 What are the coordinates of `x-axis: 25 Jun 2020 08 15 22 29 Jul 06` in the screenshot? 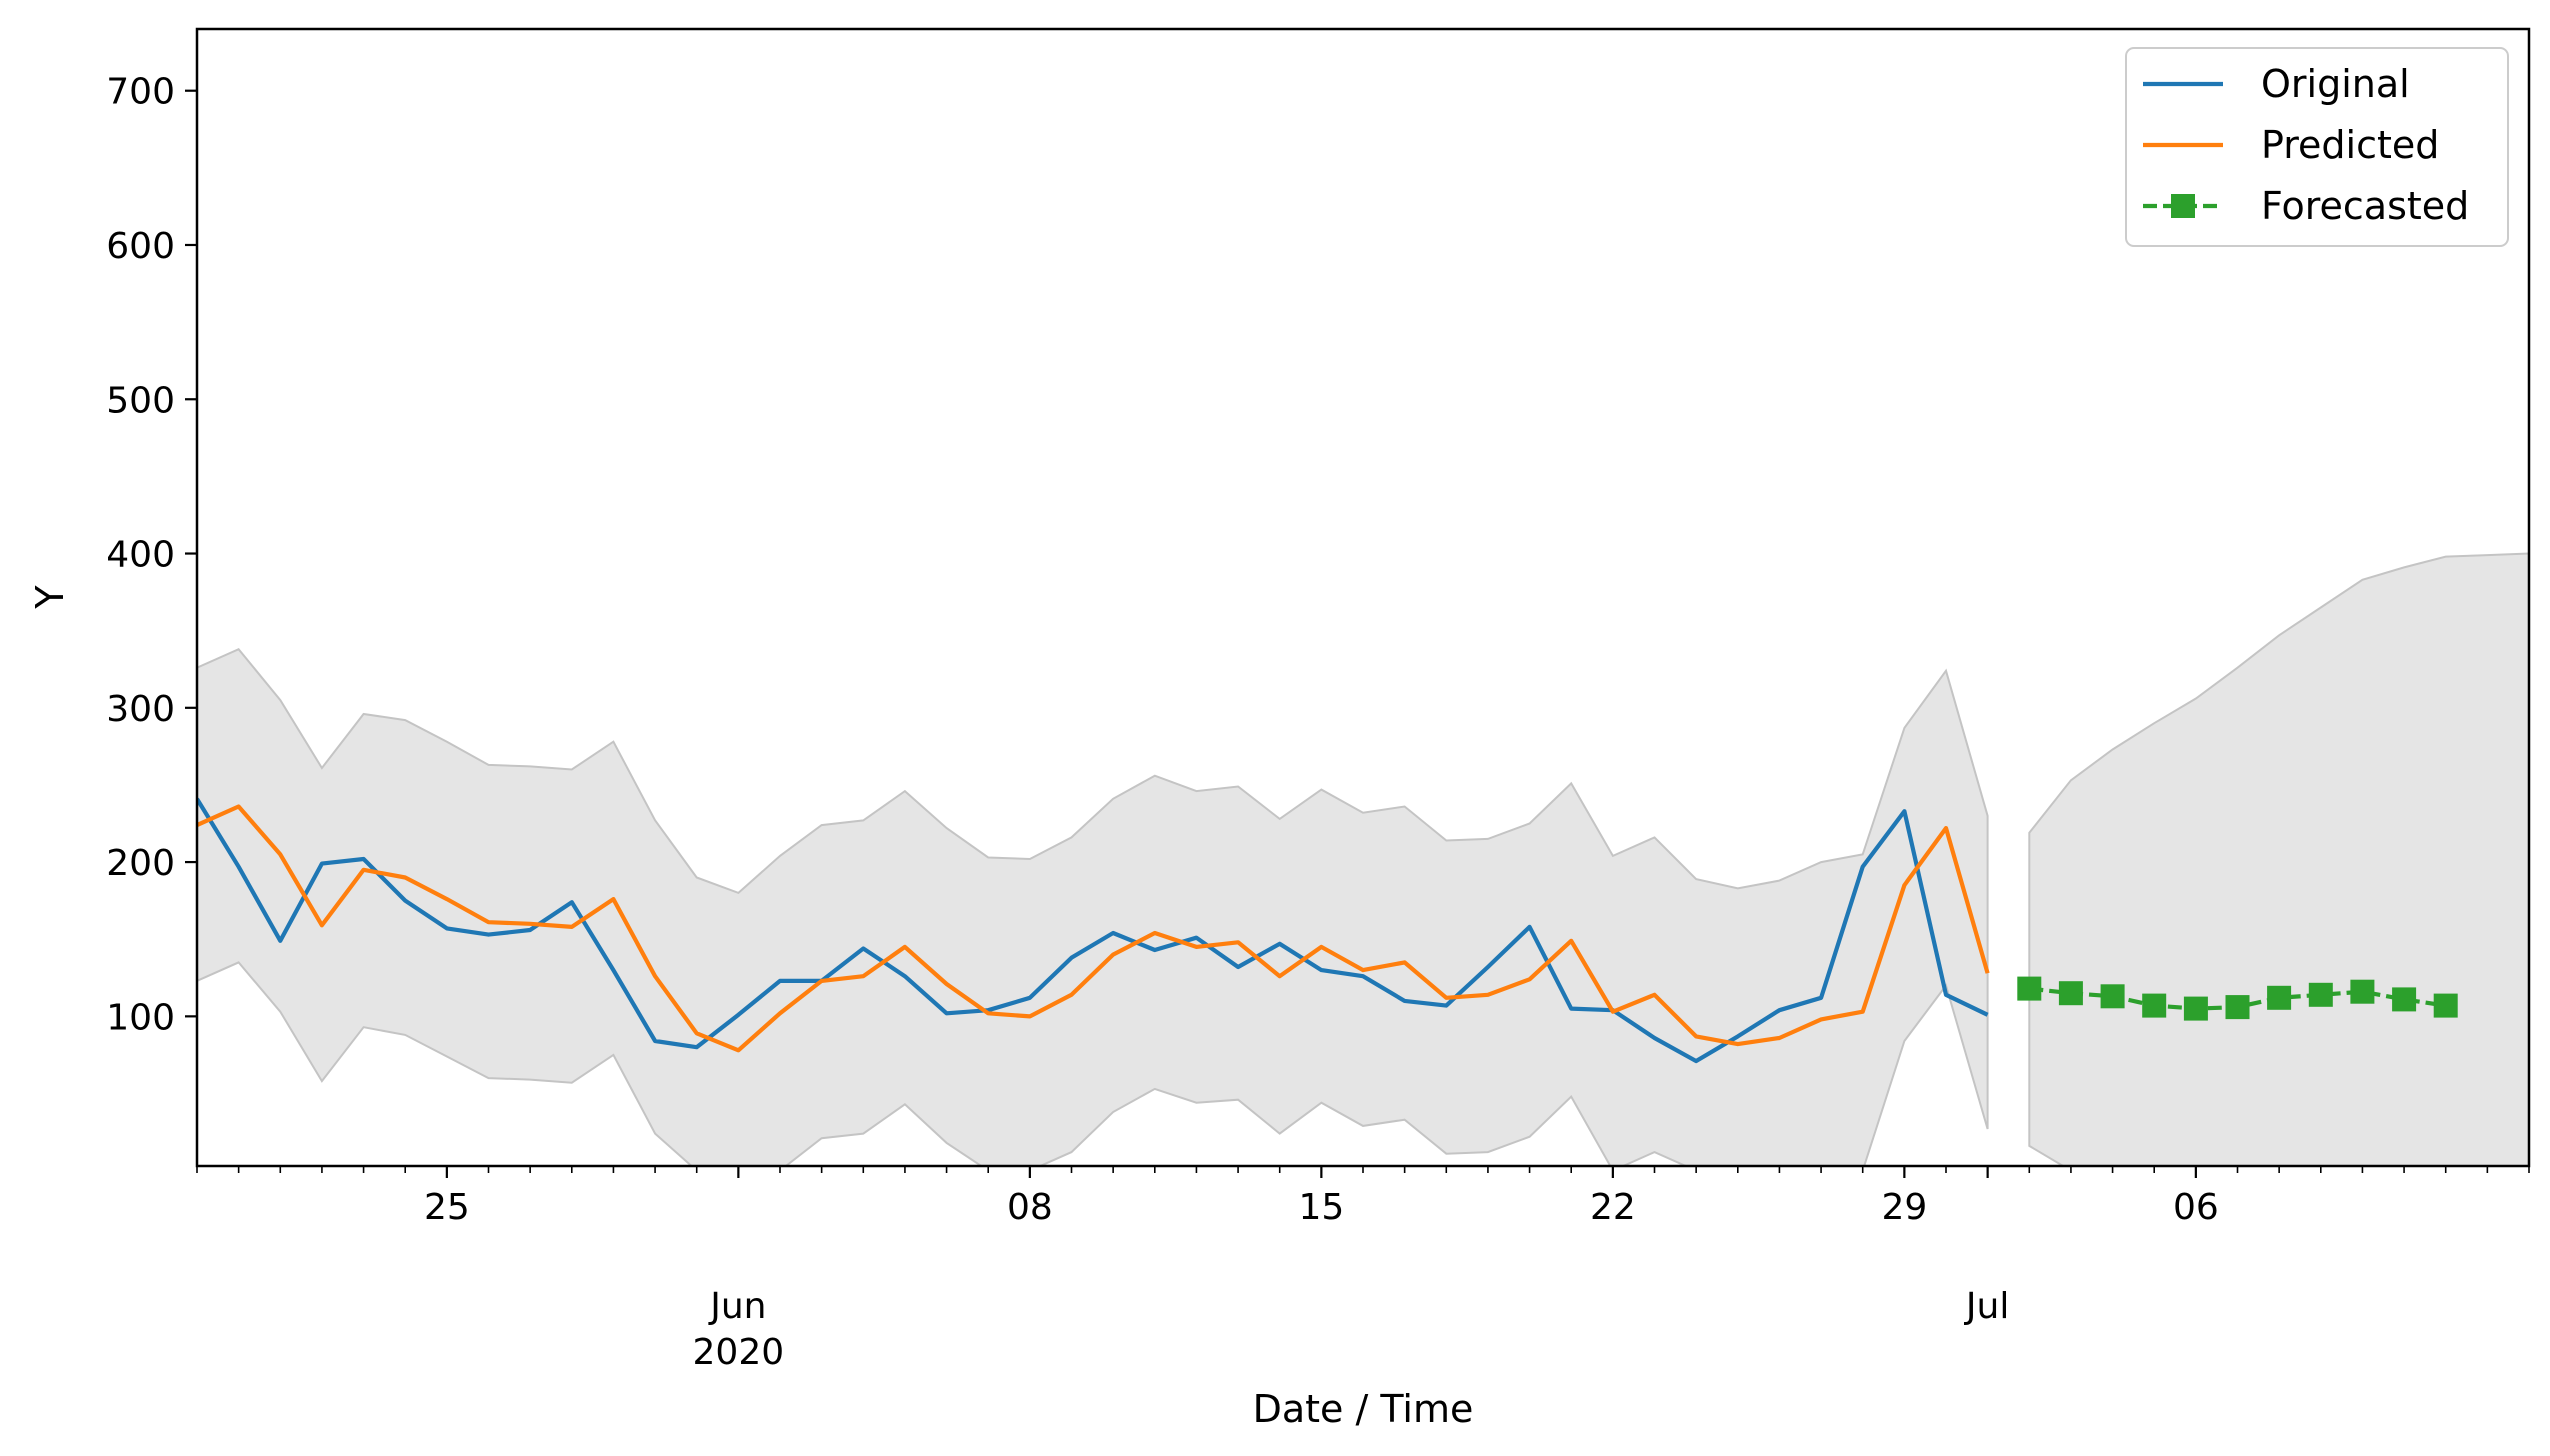 It's located at (1363, 1269).